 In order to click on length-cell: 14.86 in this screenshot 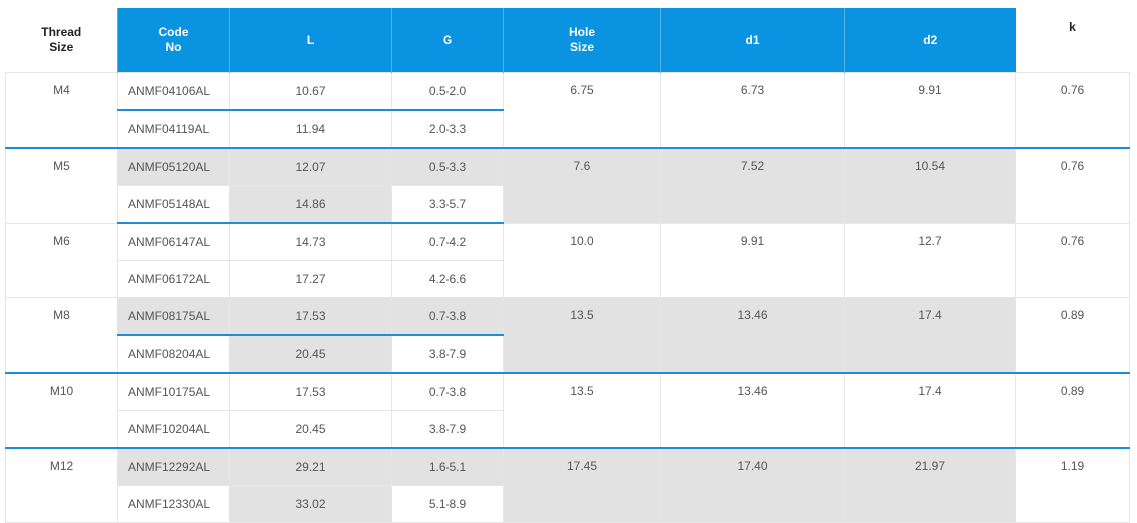, I will do `click(310, 204)`.